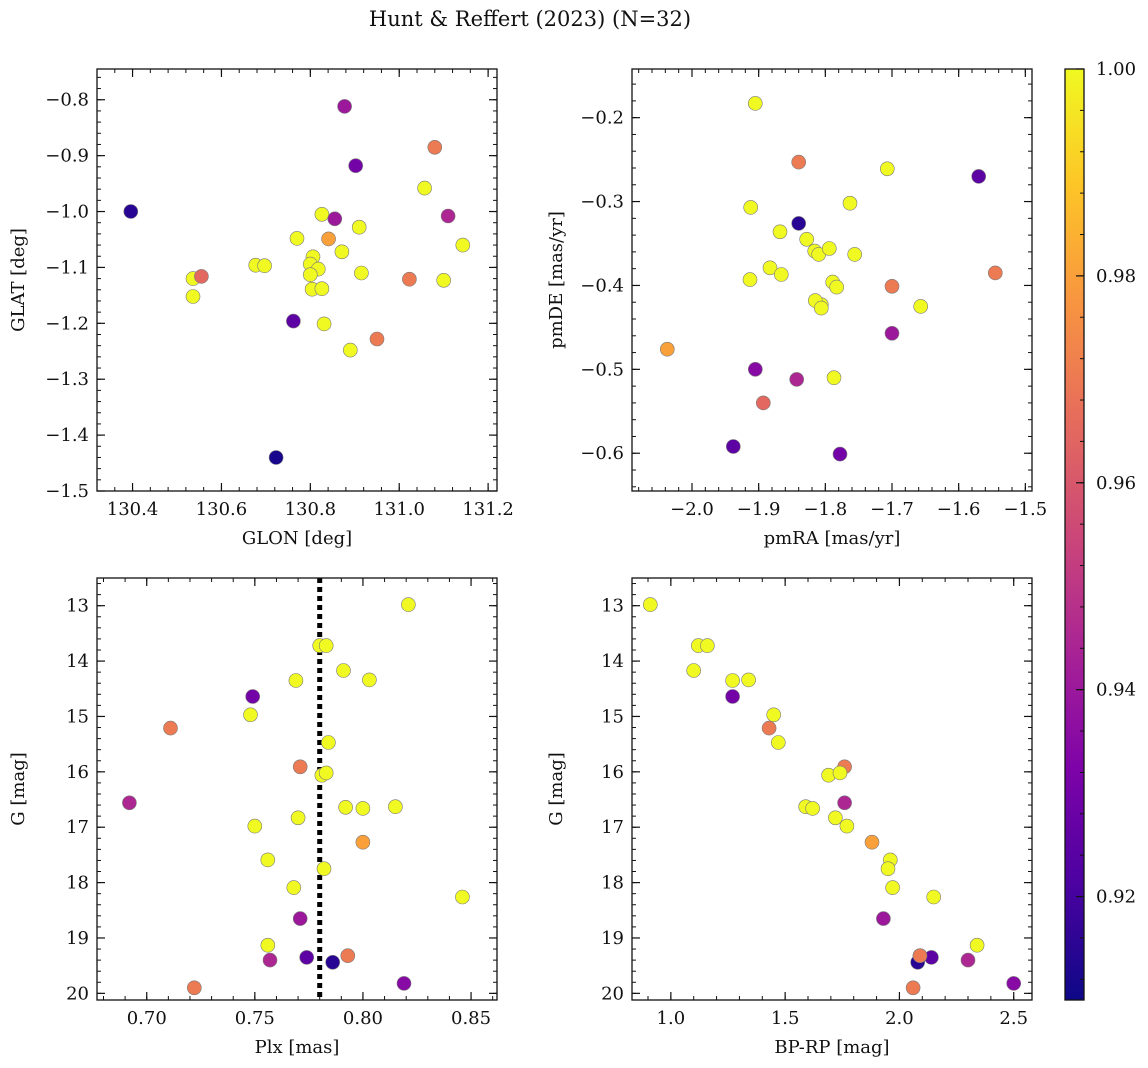 This screenshot has height=1068, width=1148. Describe the element at coordinates (77, 606) in the screenshot. I see `y-tick-label: 13` at that location.